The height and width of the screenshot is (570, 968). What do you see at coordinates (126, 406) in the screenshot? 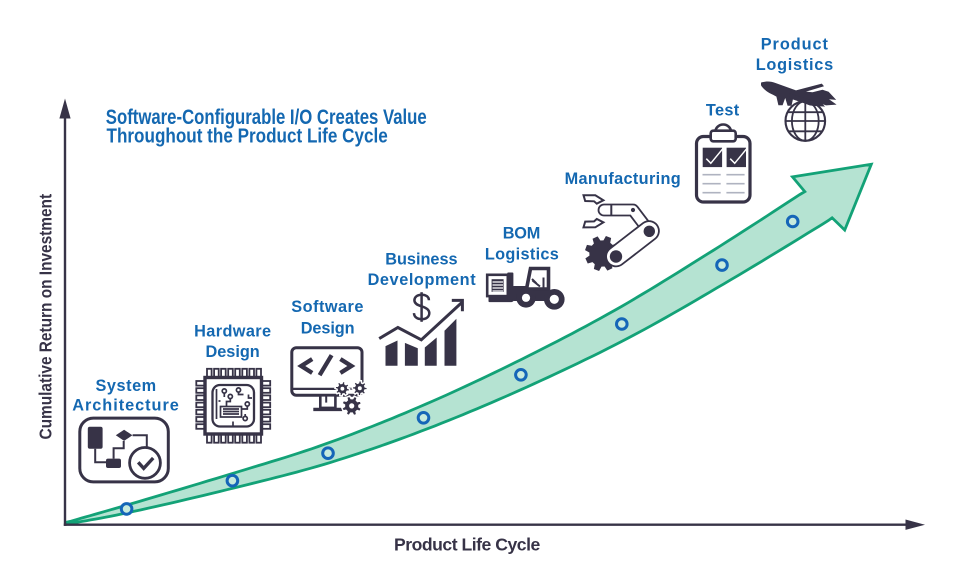
I see `svg-text: Architecture` at bounding box center [126, 406].